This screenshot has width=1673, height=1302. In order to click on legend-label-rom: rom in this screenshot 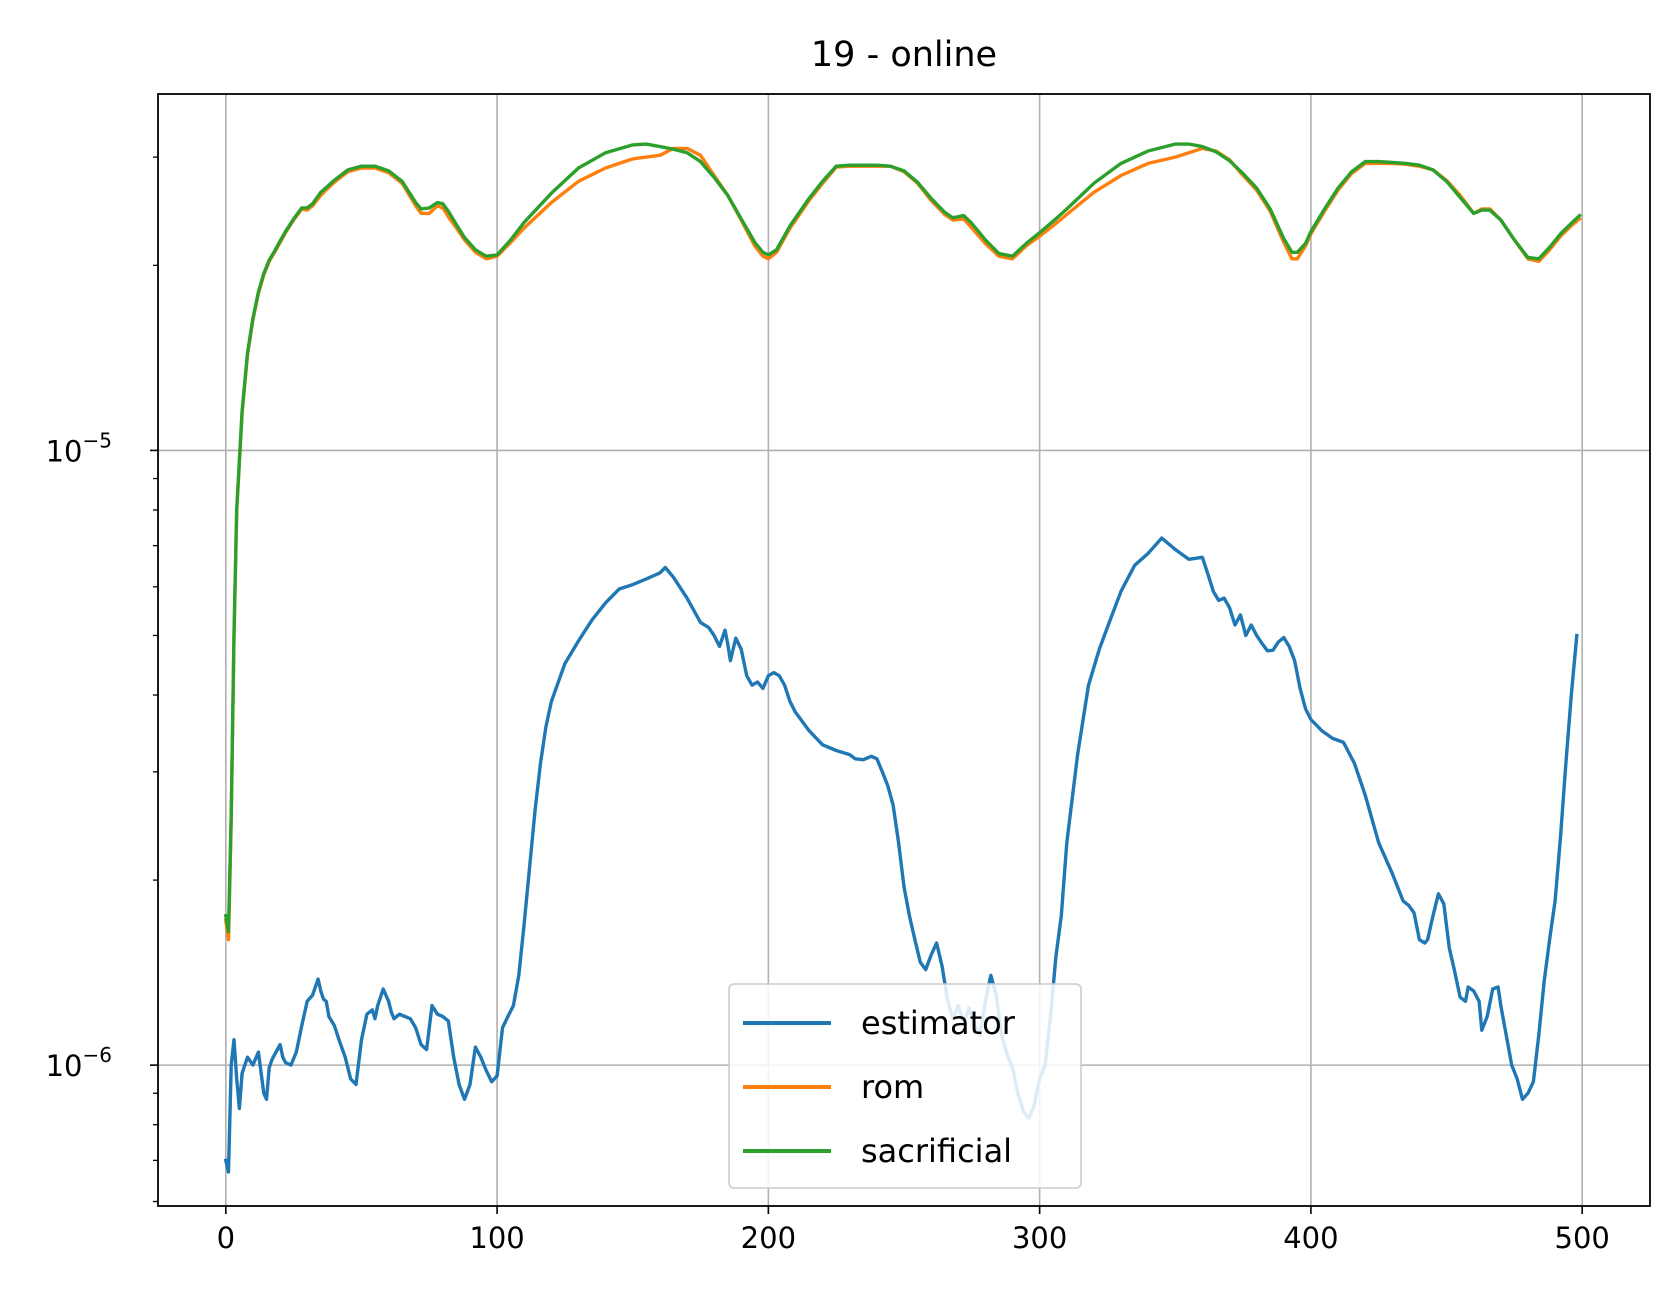, I will do `click(892, 1087)`.